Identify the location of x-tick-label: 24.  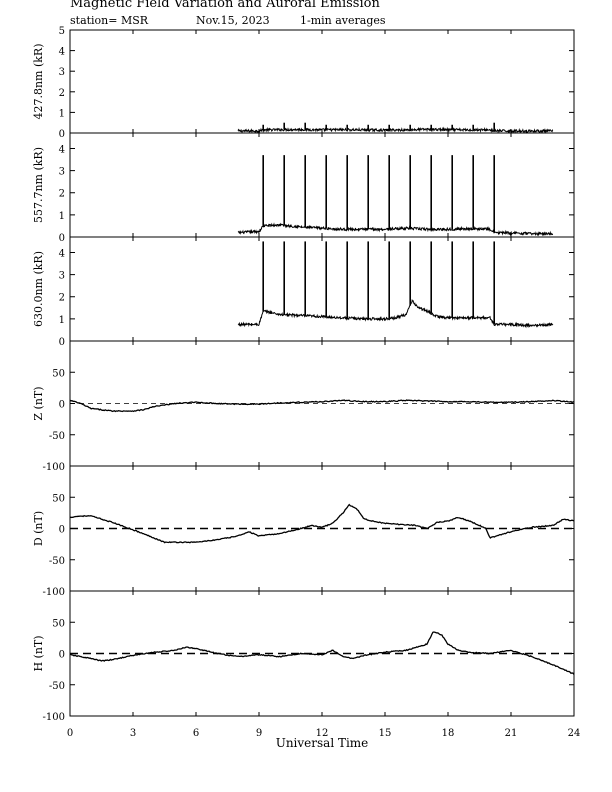
(574, 733).